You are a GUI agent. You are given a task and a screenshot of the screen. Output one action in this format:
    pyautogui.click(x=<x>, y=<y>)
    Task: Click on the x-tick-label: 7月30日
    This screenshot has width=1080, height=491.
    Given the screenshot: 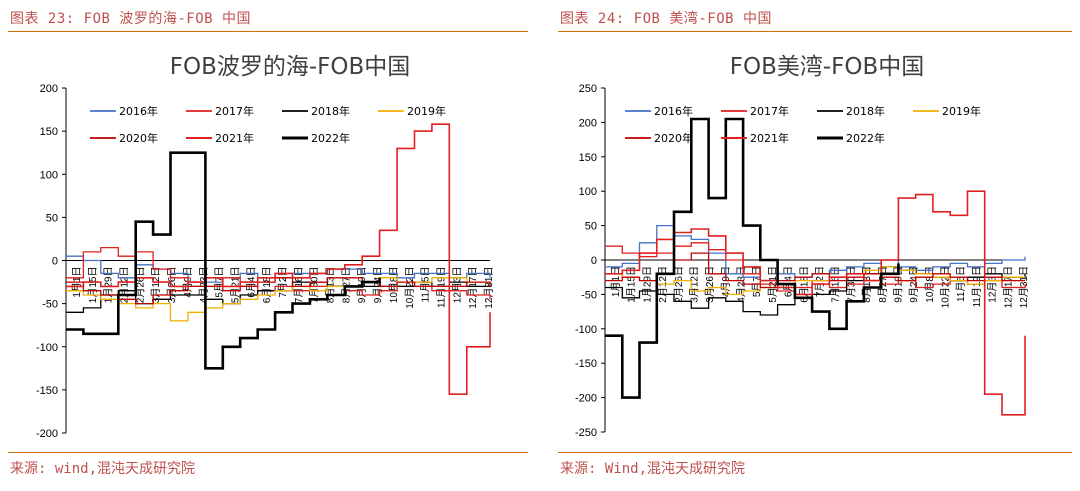 What is the action you would take?
    pyautogui.click(x=315, y=285)
    